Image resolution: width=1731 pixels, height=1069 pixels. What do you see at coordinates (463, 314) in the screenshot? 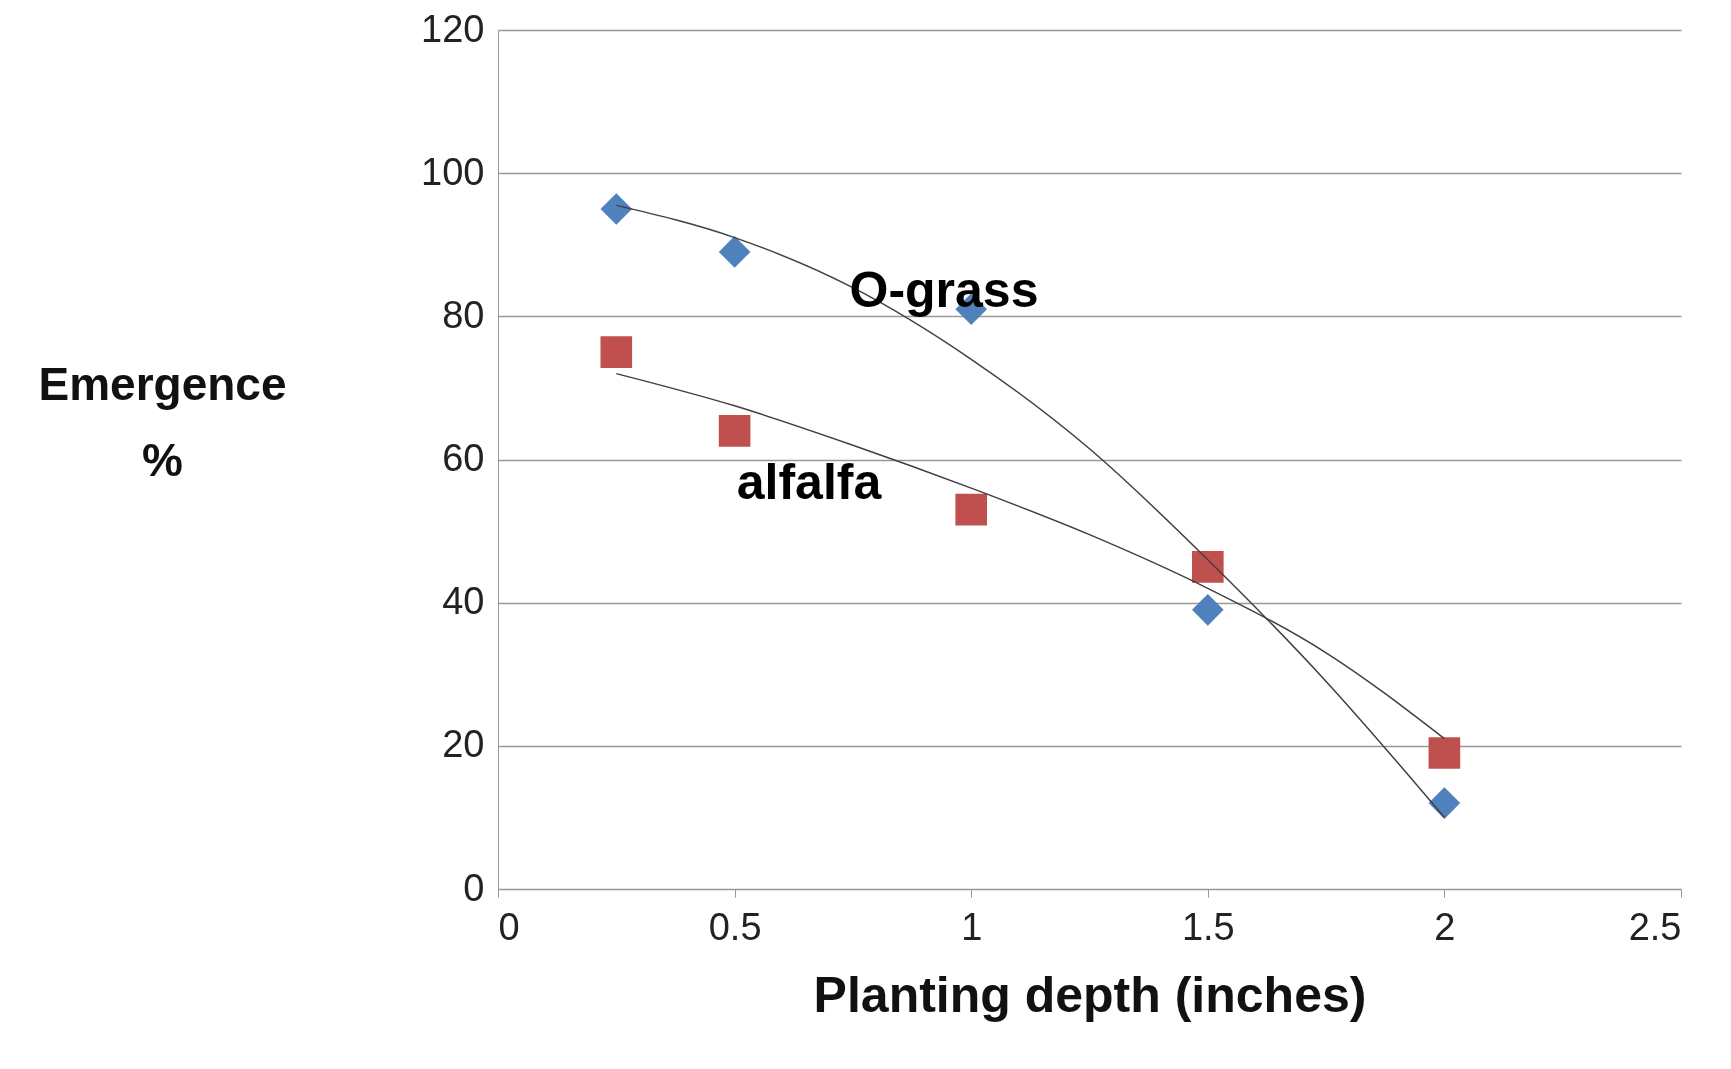
I see `y-tick-label: 80` at bounding box center [463, 314].